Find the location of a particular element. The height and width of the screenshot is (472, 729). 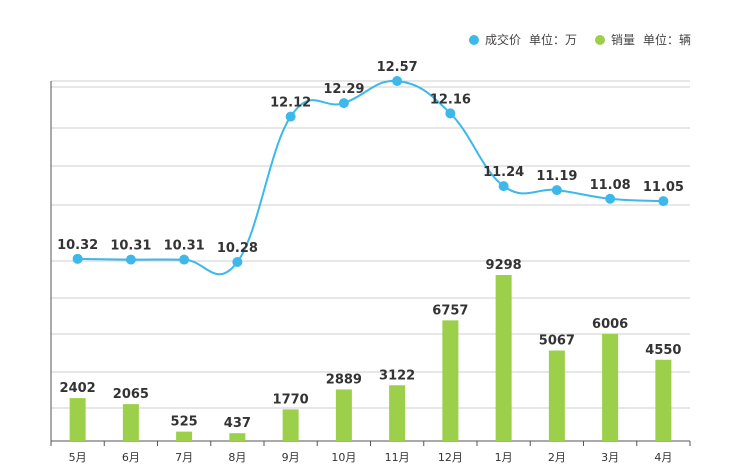

x-tick-label: 5月 is located at coordinates (78, 457).